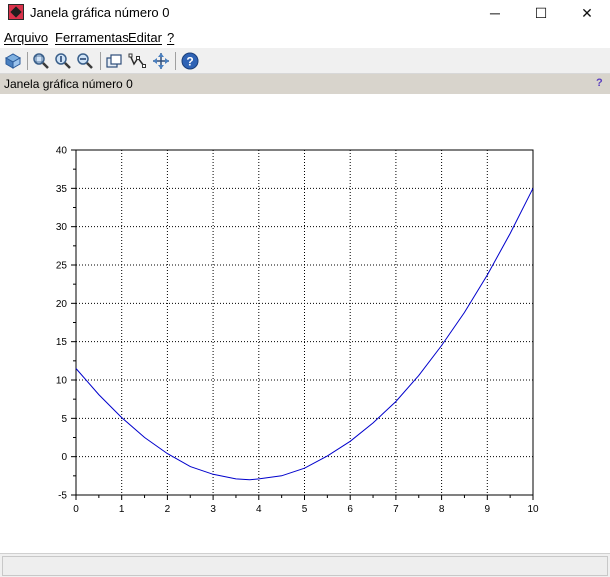 The height and width of the screenshot is (577, 610). Describe the element at coordinates (533, 509) in the screenshot. I see `x-tick-label: 10` at that location.